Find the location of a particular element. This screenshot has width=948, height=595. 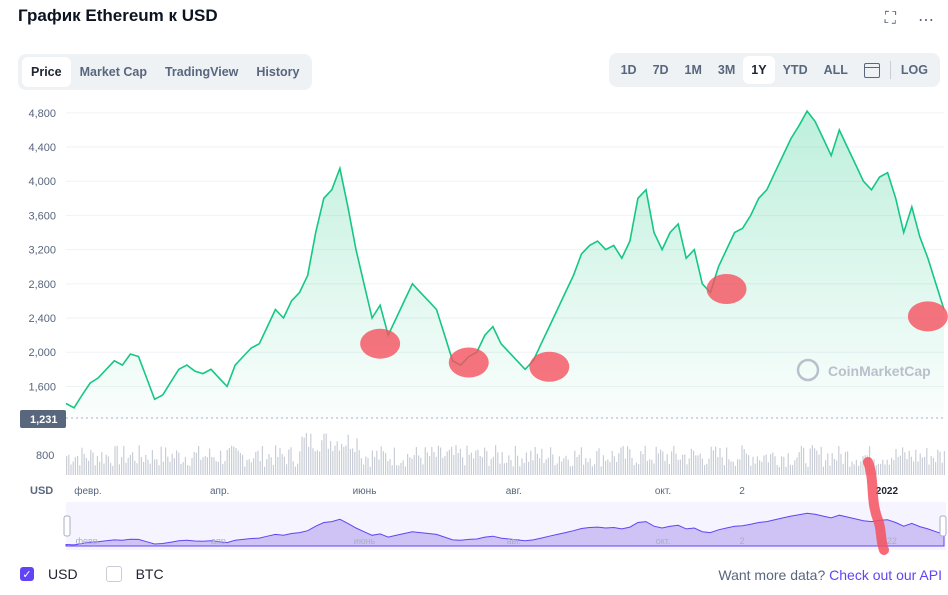

range-1y: 1Y is located at coordinates (759, 70).